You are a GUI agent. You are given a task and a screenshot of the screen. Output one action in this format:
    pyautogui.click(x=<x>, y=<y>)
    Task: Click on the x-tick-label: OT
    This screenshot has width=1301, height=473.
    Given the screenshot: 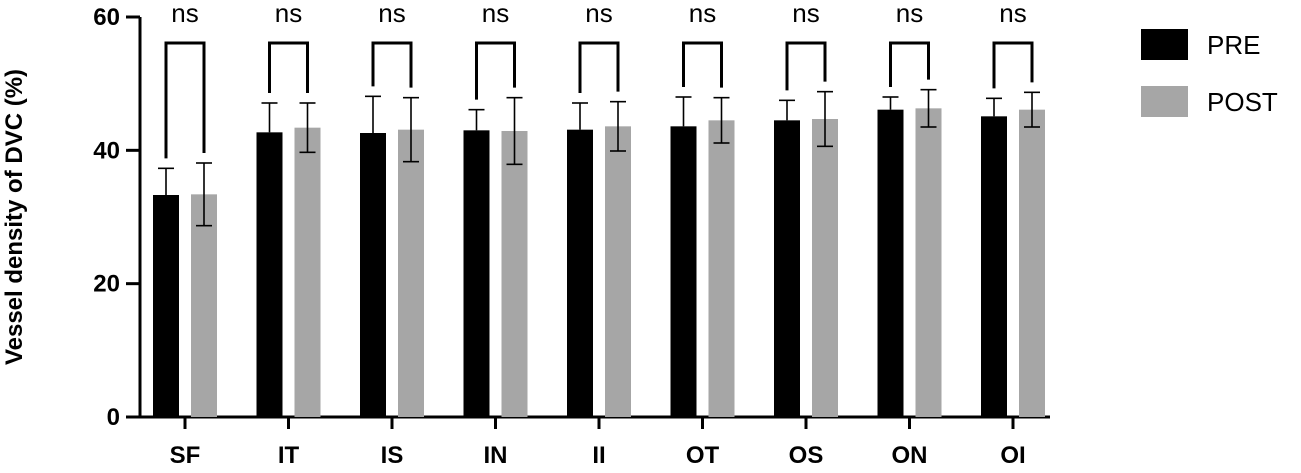 What is the action you would take?
    pyautogui.click(x=703, y=455)
    